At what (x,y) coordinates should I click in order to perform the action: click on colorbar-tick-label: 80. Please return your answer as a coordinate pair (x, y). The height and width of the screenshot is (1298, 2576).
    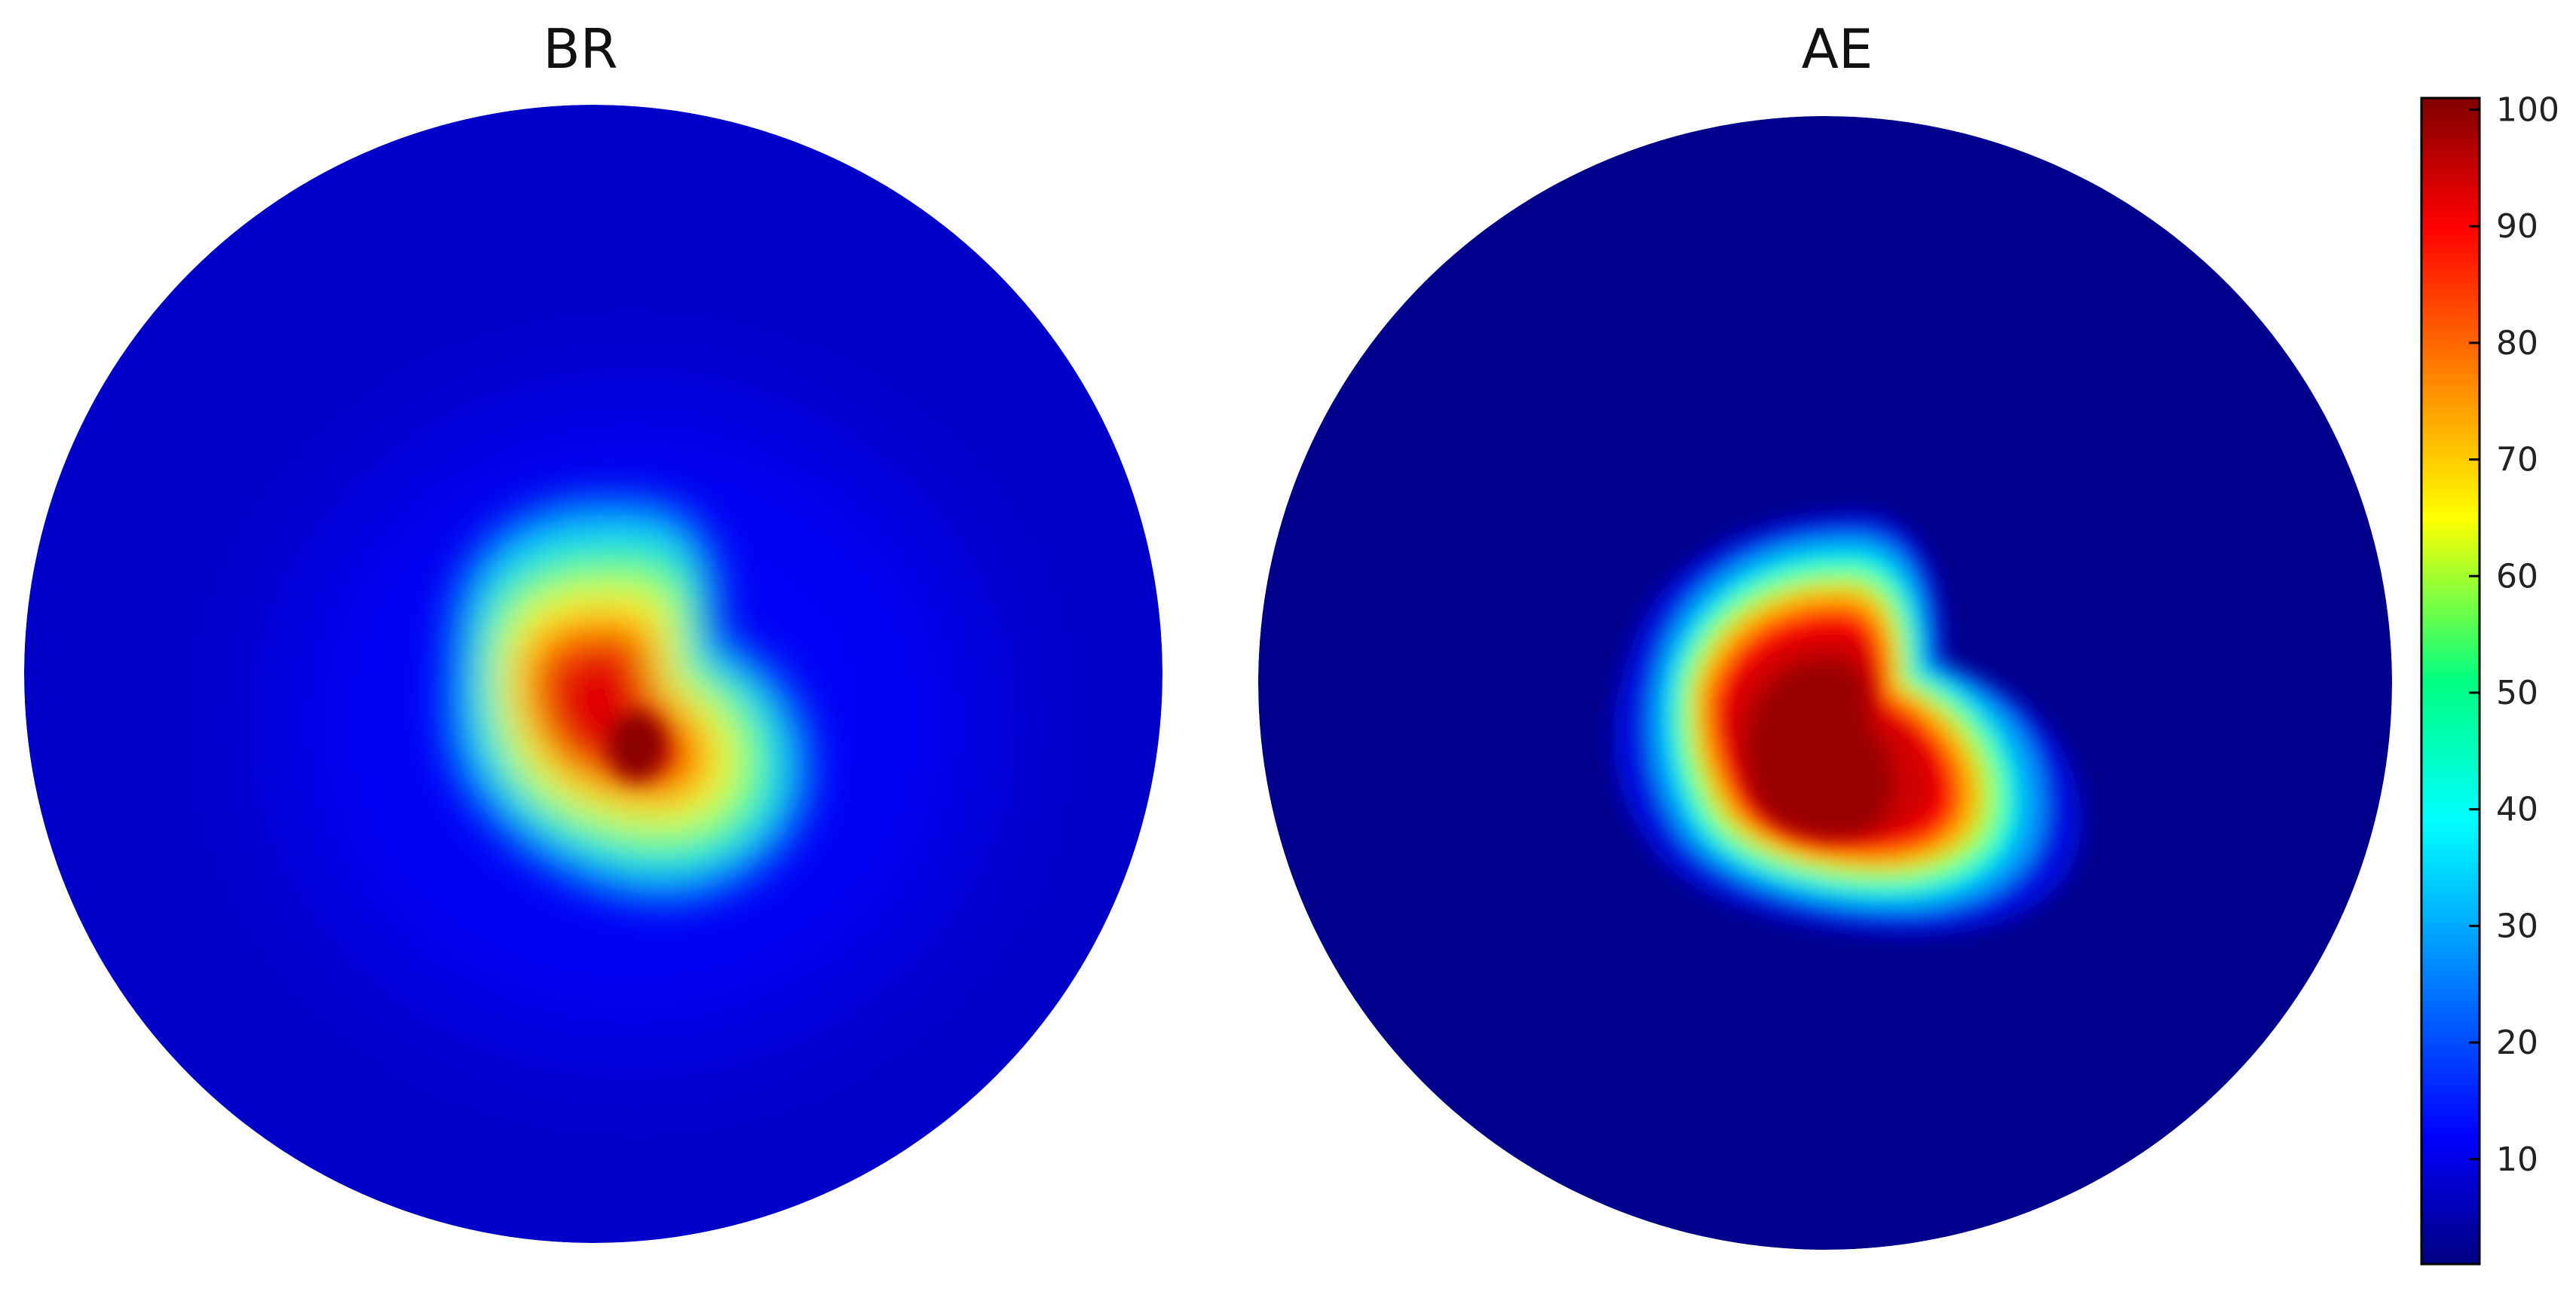
    Looking at the image, I should click on (2517, 343).